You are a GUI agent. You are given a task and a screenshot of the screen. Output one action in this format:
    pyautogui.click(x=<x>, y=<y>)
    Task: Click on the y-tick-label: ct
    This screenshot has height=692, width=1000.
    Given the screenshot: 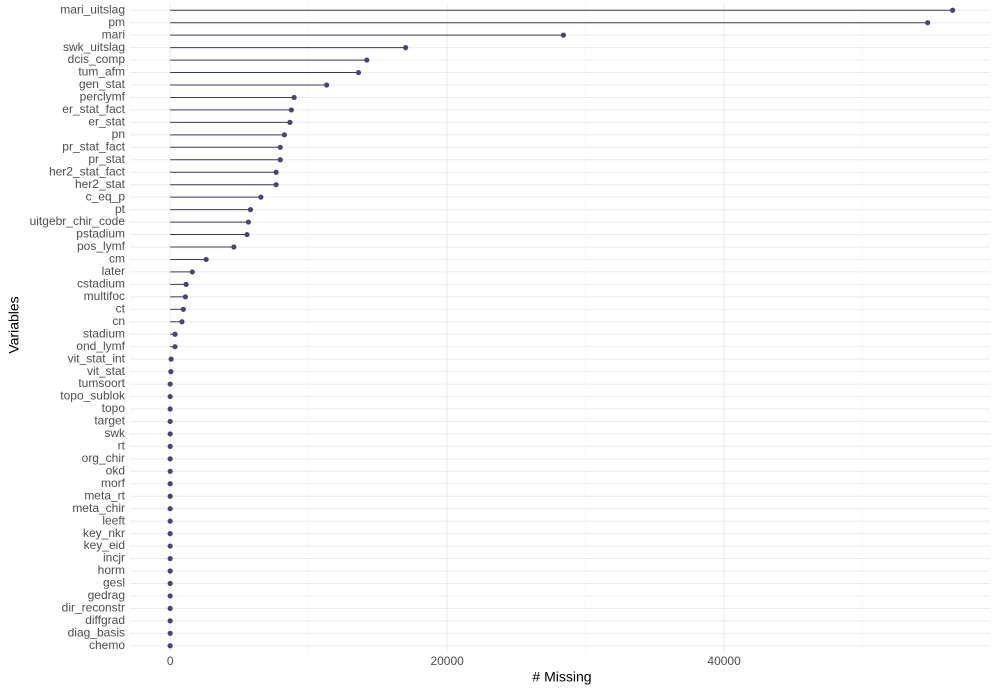 What is the action you would take?
    pyautogui.click(x=121, y=308)
    